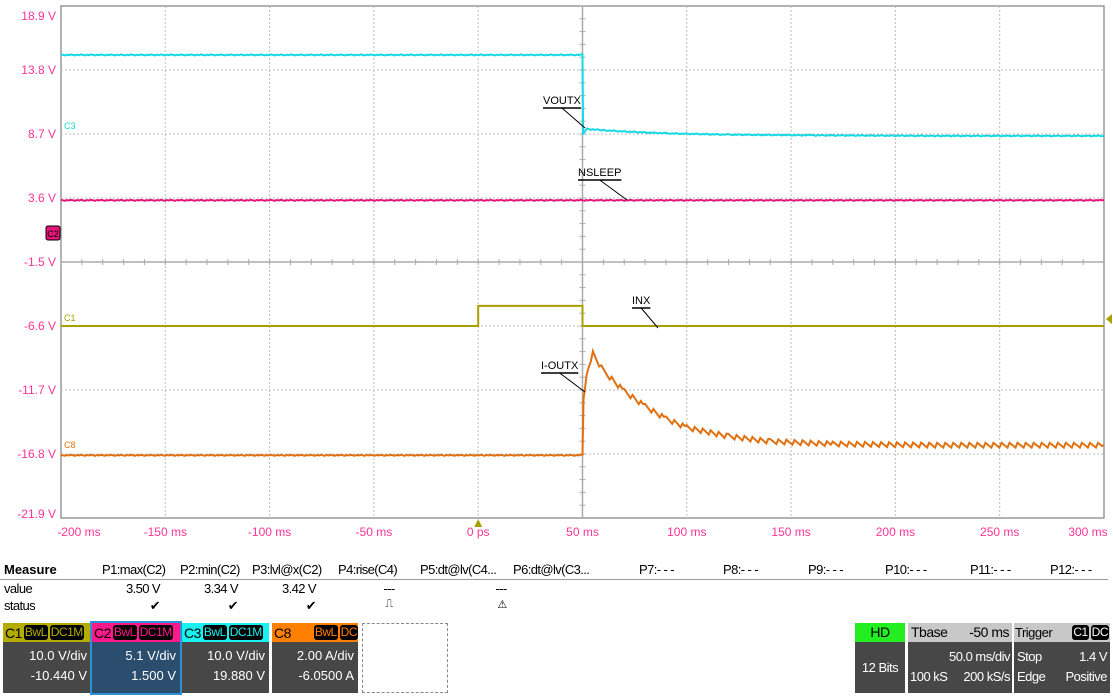 This screenshot has width=1113, height=696. Describe the element at coordinates (348, 632) in the screenshot. I see `coupling-tag: DC` at that location.